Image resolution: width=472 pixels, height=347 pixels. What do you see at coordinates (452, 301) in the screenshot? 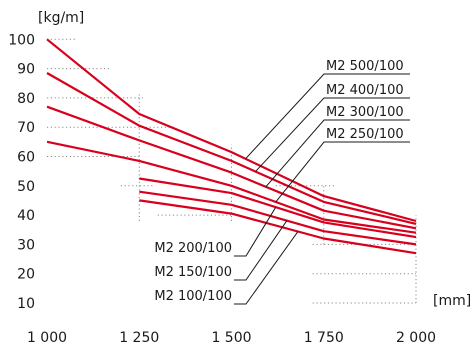
I see `x-unit-label: [mm]` at bounding box center [452, 301].